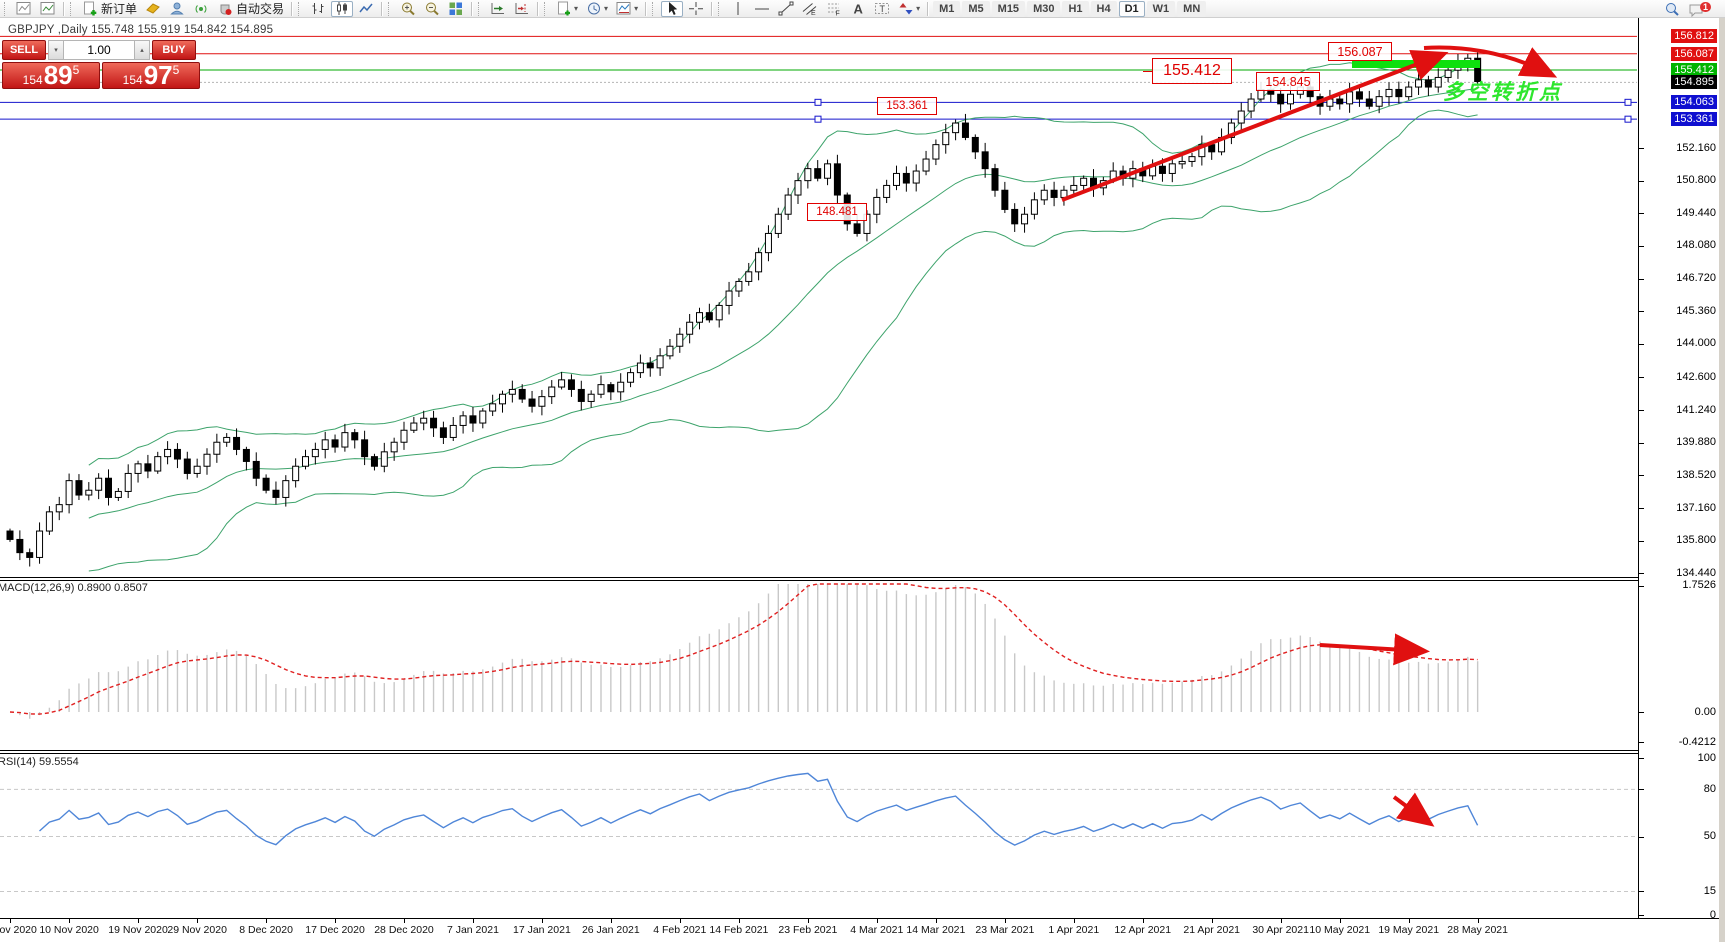 The width and height of the screenshot is (1725, 942). What do you see at coordinates (342, 8) in the screenshot?
I see `candlestick-button` at bounding box center [342, 8].